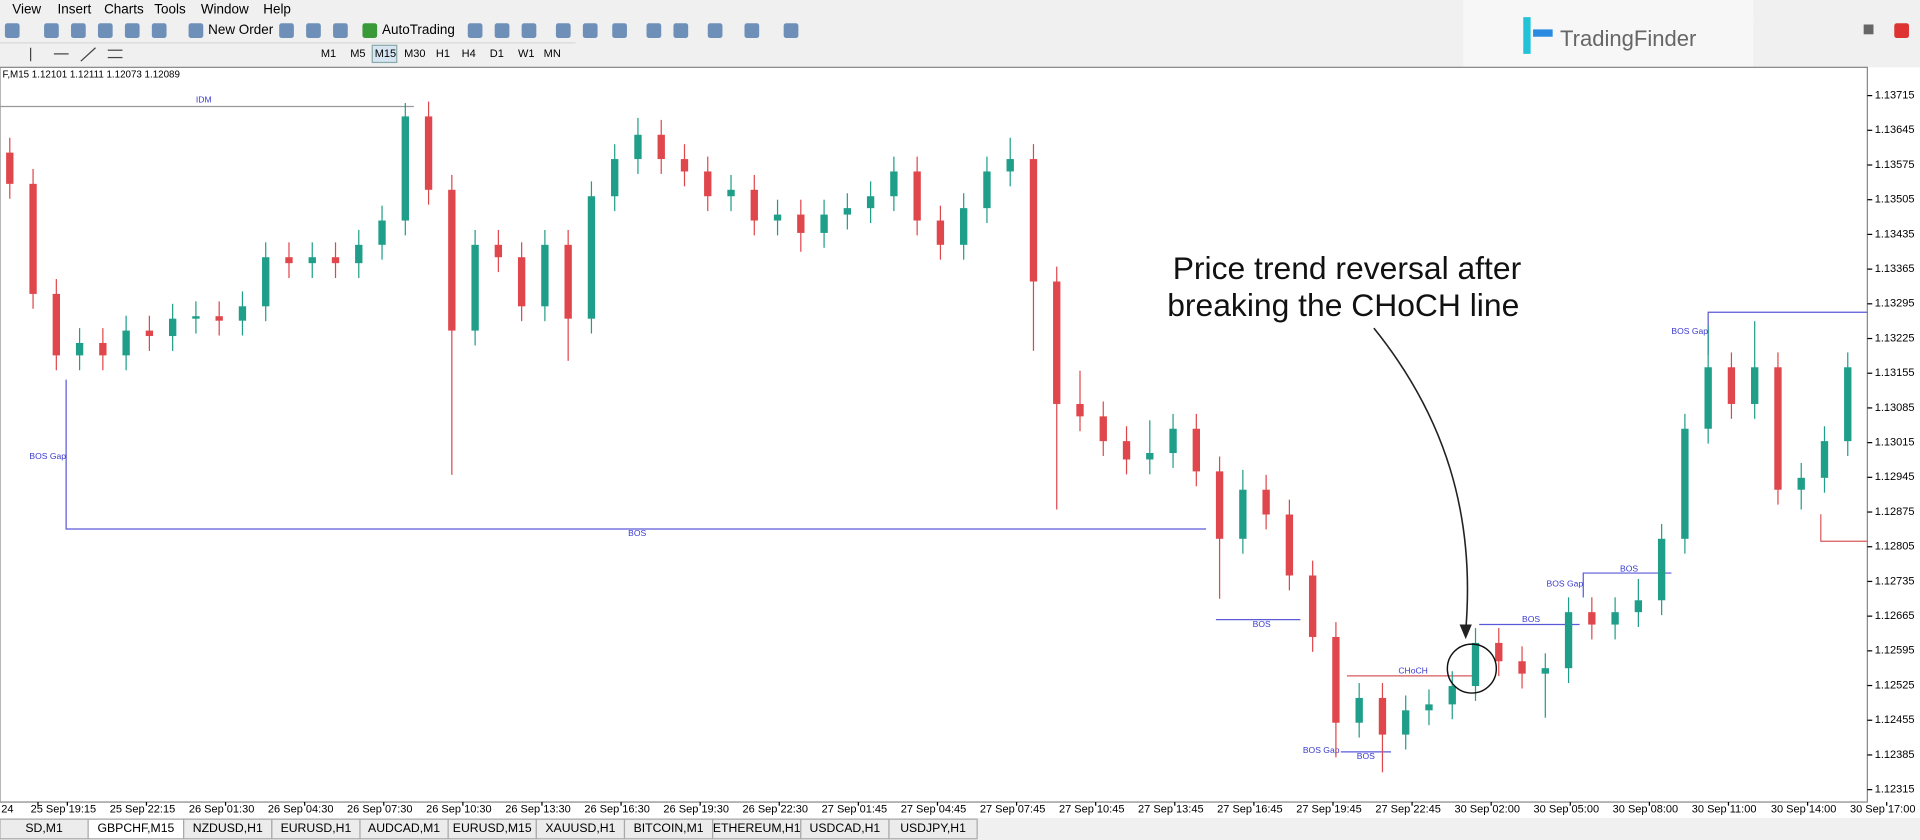 The image size is (1920, 840). I want to click on timeframe-button: M15, so click(385, 54).